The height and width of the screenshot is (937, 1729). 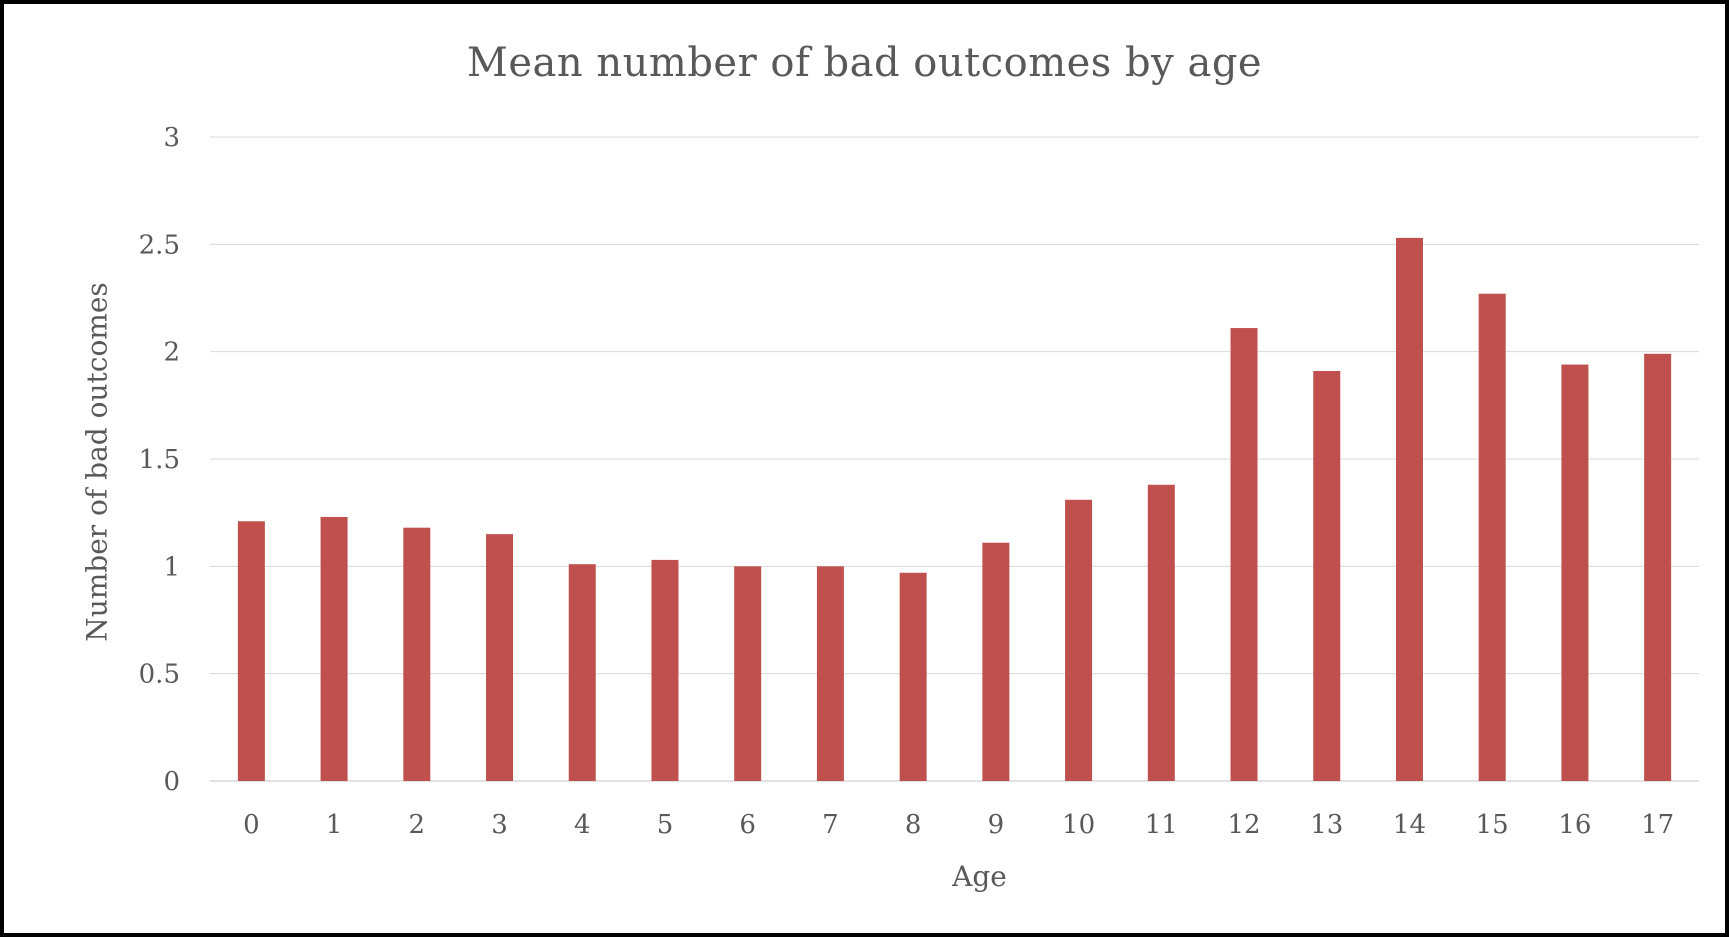 I want to click on x-tick-label: 12, so click(x=1243, y=825).